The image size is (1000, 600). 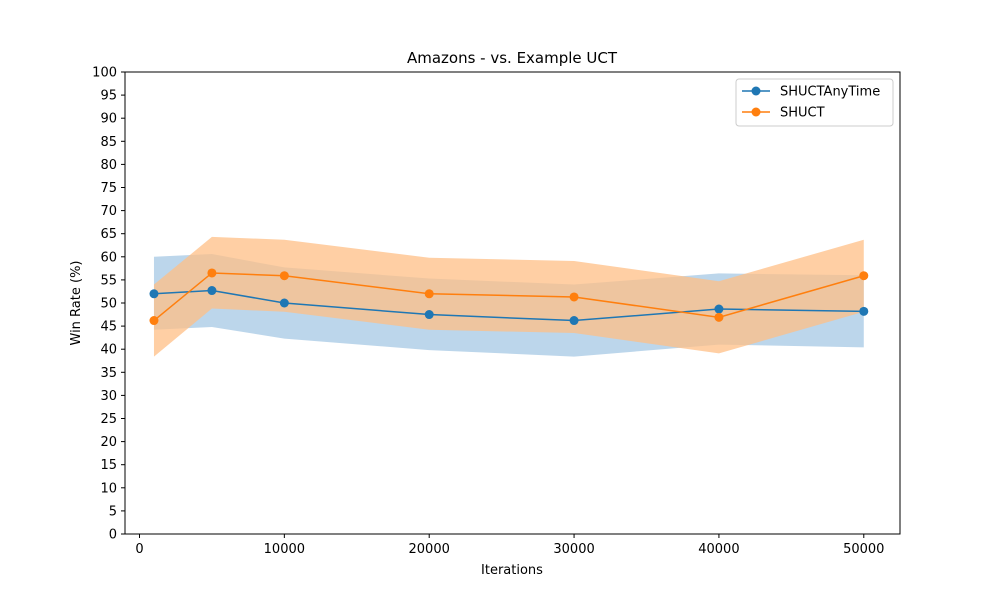 What do you see at coordinates (108, 142) in the screenshot?
I see `y-tick-label: 85` at bounding box center [108, 142].